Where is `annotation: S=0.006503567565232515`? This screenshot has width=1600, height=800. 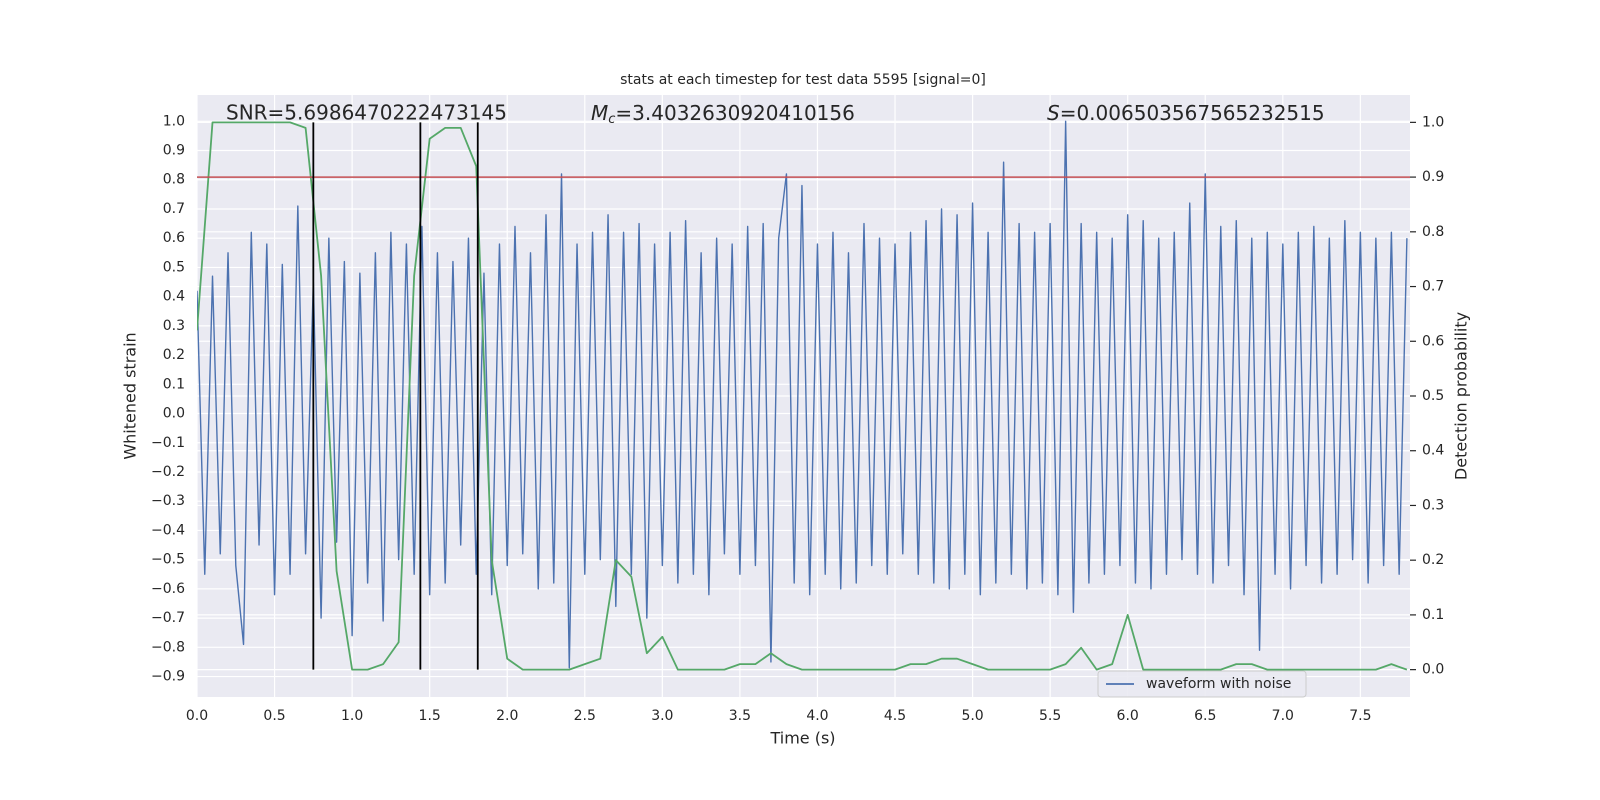 annotation: S=0.006503567565232515 is located at coordinates (1186, 113).